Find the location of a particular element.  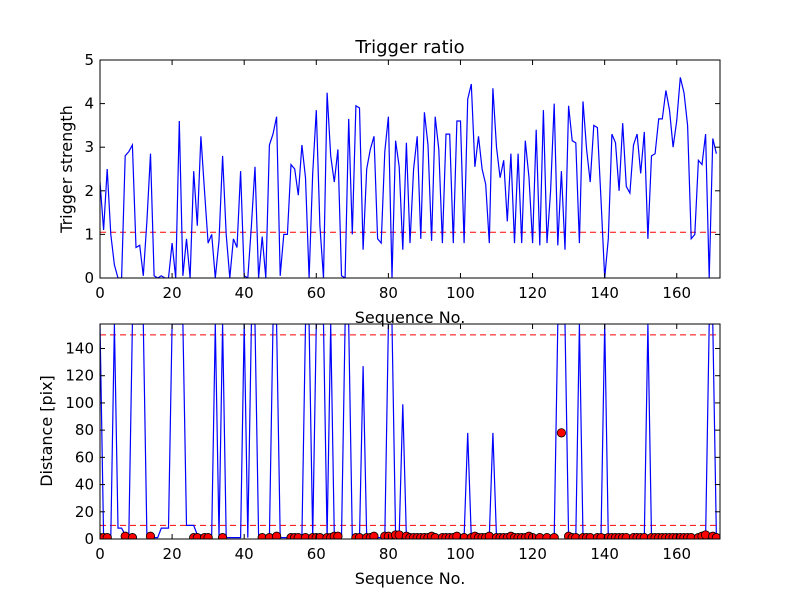

y-tick-label: 100 is located at coordinates (79, 403).